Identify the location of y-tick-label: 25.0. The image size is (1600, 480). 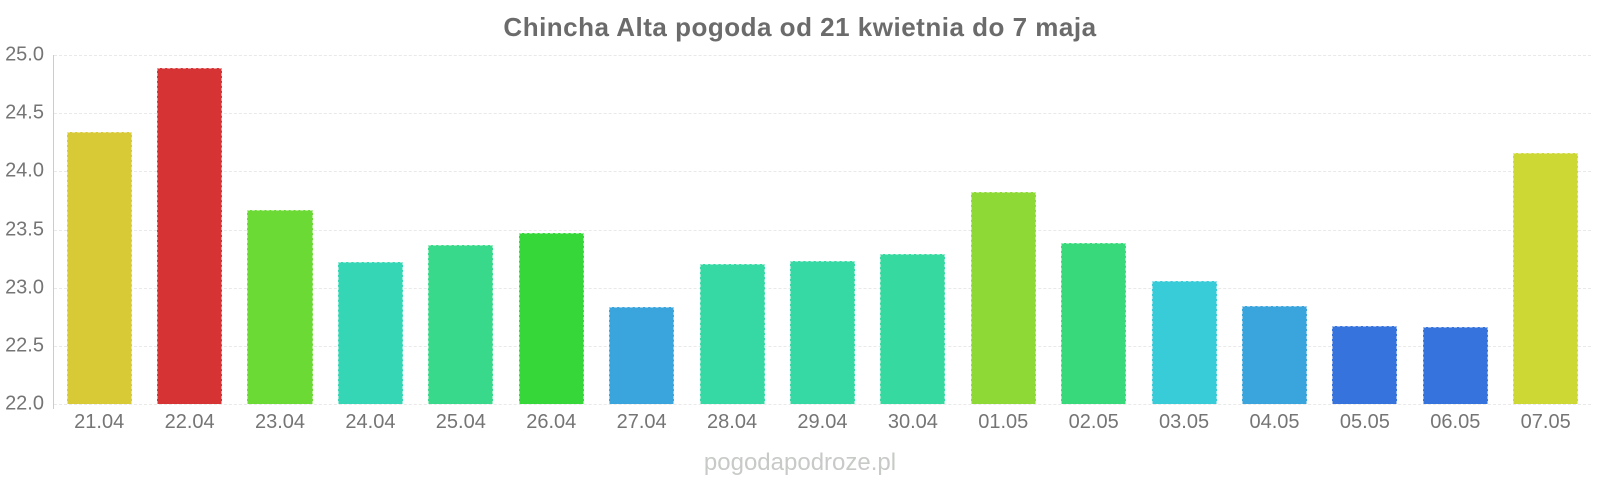
(24, 54).